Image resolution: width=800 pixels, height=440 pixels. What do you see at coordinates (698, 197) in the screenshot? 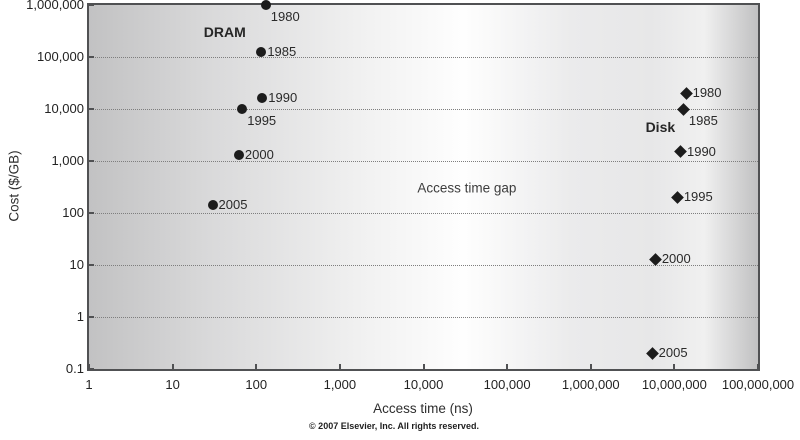
I see `disk-point-label-1995: 1995` at bounding box center [698, 197].